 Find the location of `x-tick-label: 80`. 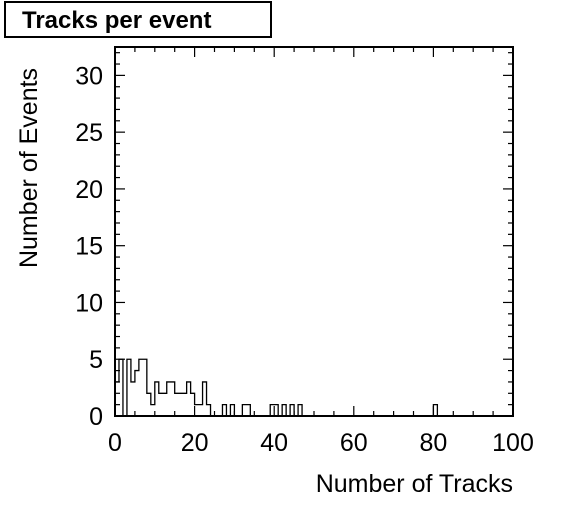

x-tick-label: 80 is located at coordinates (433, 443).